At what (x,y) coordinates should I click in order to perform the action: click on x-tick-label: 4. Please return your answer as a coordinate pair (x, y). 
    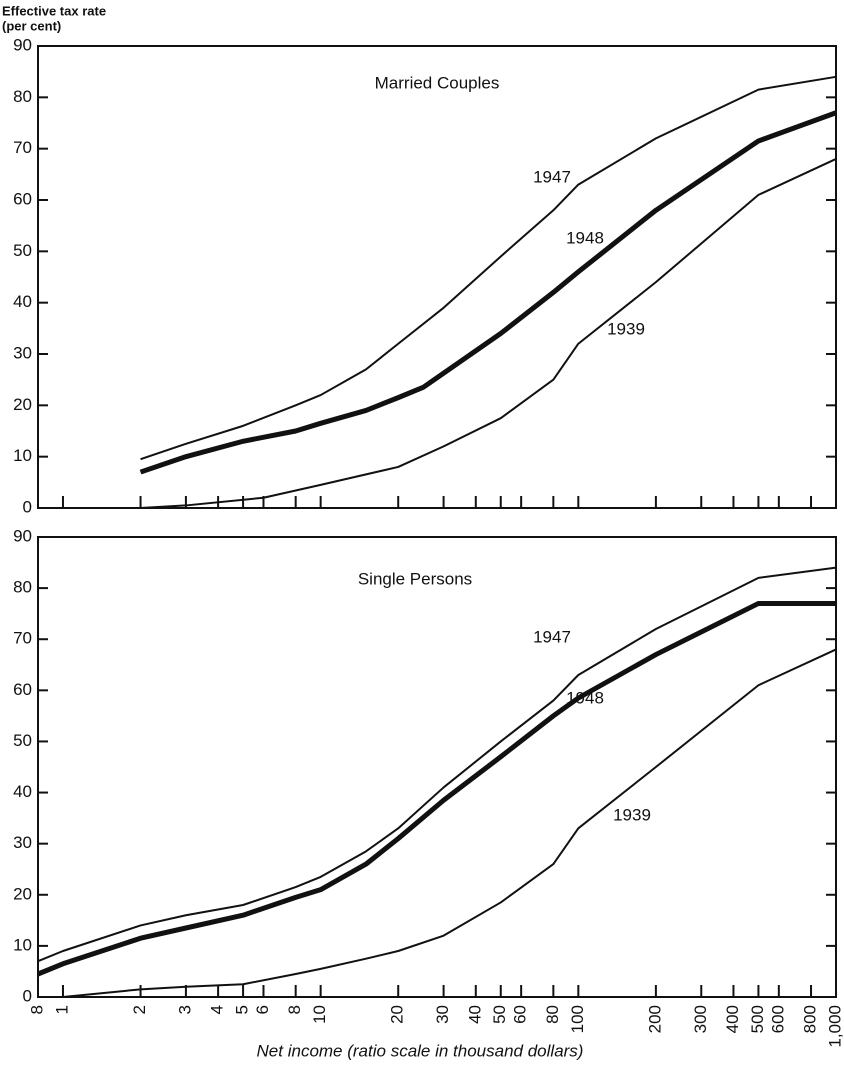
    Looking at the image, I should click on (217, 1009).